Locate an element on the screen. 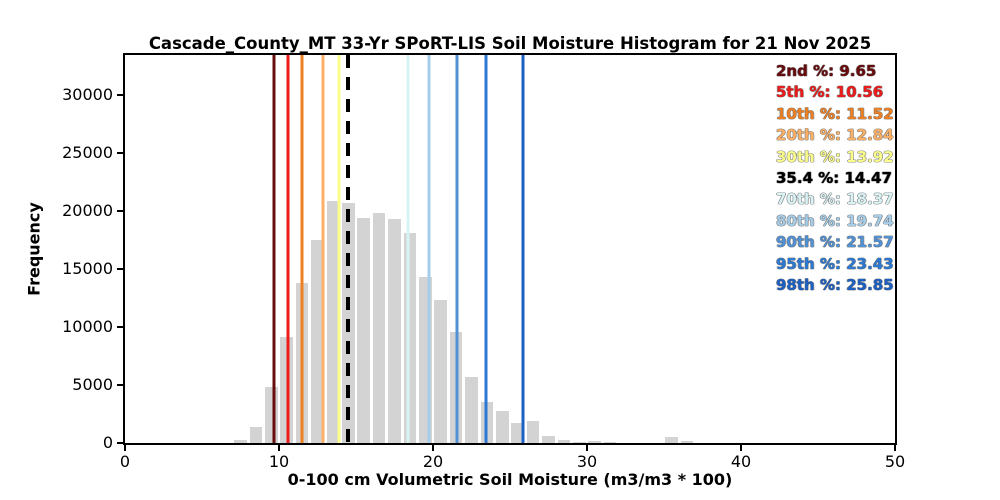 The width and height of the screenshot is (1000, 500). legend-entry: 35.4 %: 14.47 is located at coordinates (834, 178).